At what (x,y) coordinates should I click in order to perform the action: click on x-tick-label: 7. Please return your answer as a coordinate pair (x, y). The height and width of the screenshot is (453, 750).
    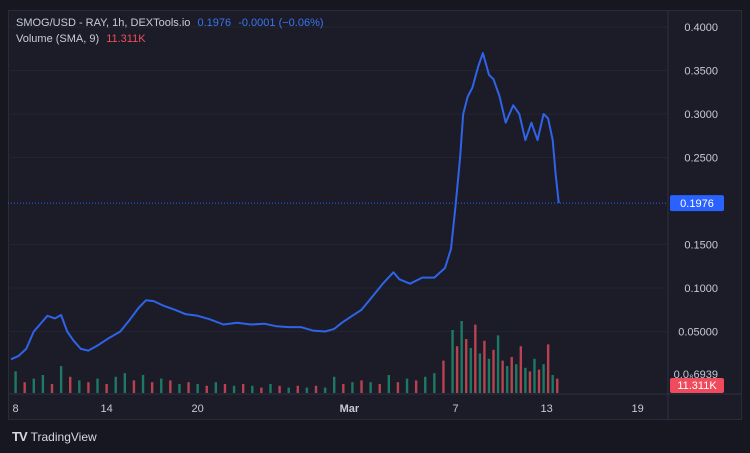
    Looking at the image, I should click on (456, 409).